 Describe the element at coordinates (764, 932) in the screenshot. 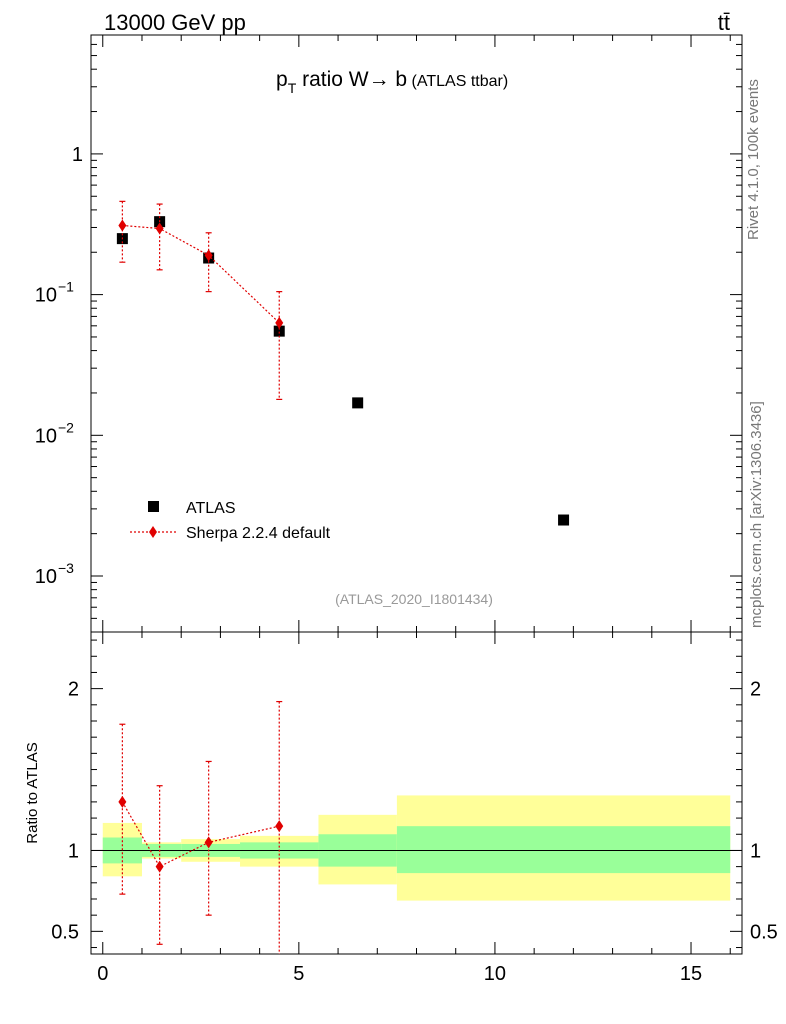

I see `ratio-y-tick-label-right: 0.5` at that location.